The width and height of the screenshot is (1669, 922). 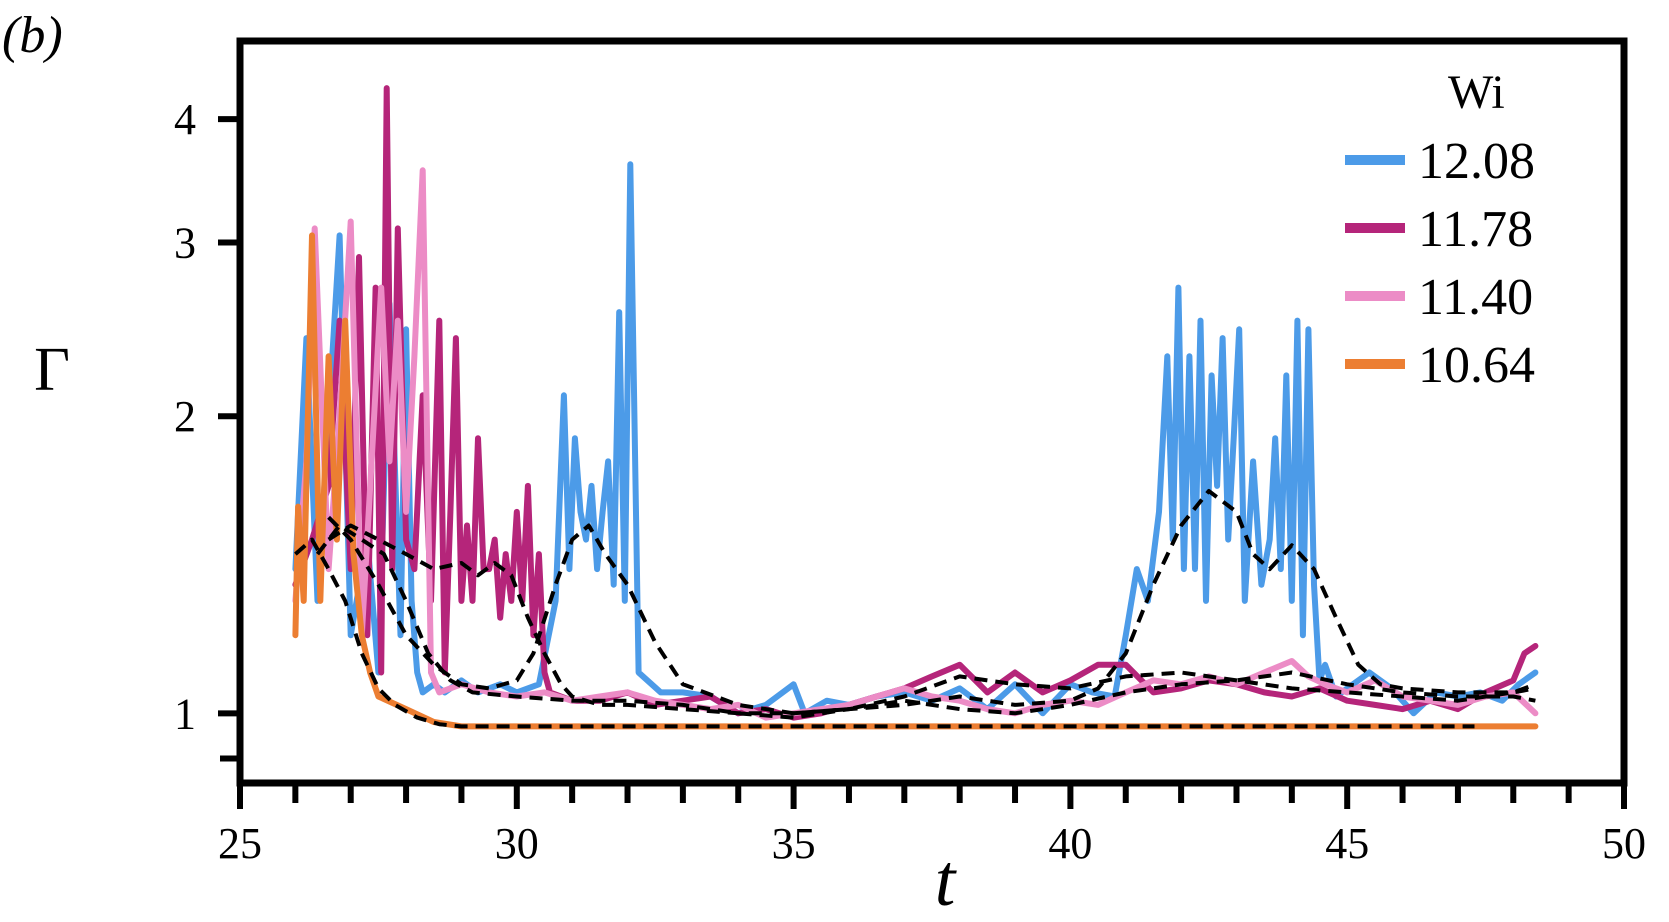 What do you see at coordinates (932, 825) in the screenshot?
I see `x-axis: 25 30 35 40 45 50` at bounding box center [932, 825].